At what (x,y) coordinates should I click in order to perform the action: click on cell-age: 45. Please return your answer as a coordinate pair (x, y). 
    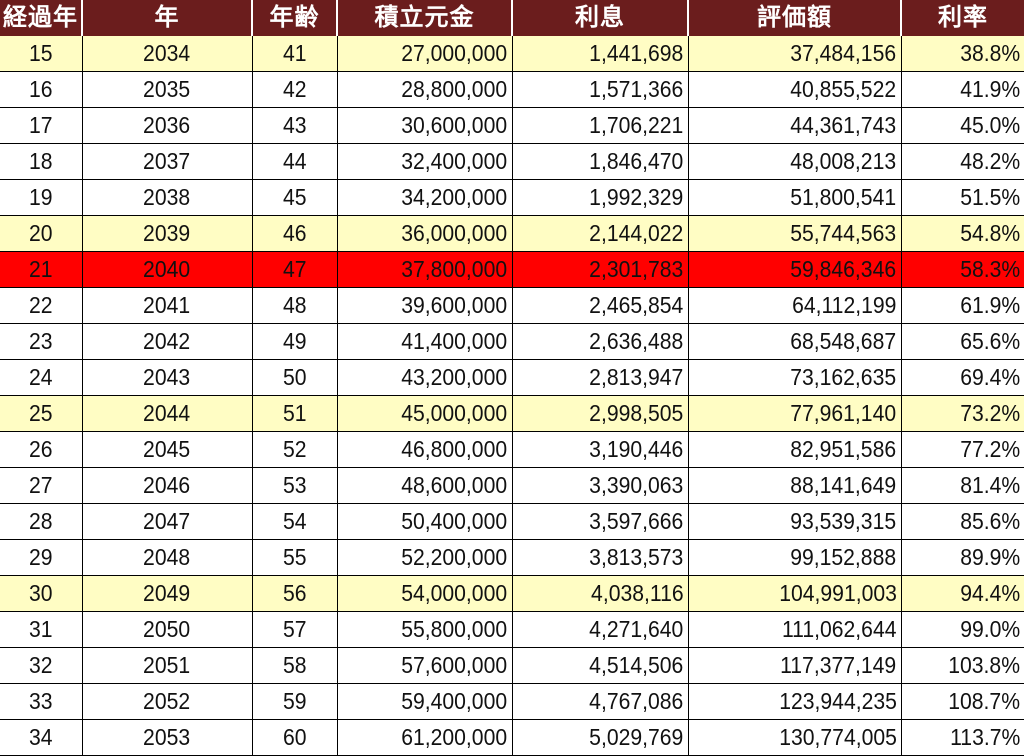
    Looking at the image, I should click on (295, 197).